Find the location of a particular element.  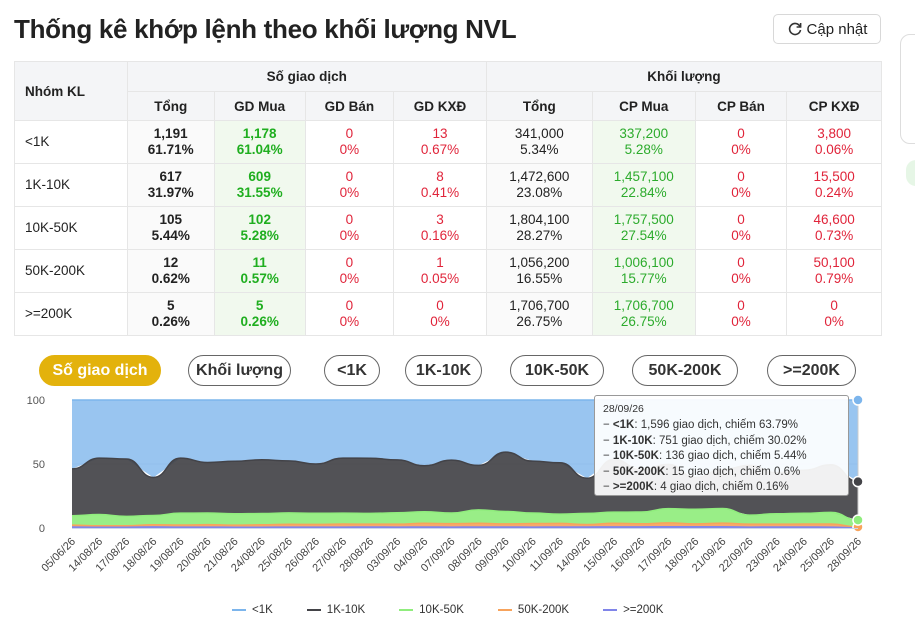

table-cell: 3,800 0.06% is located at coordinates (834, 142).